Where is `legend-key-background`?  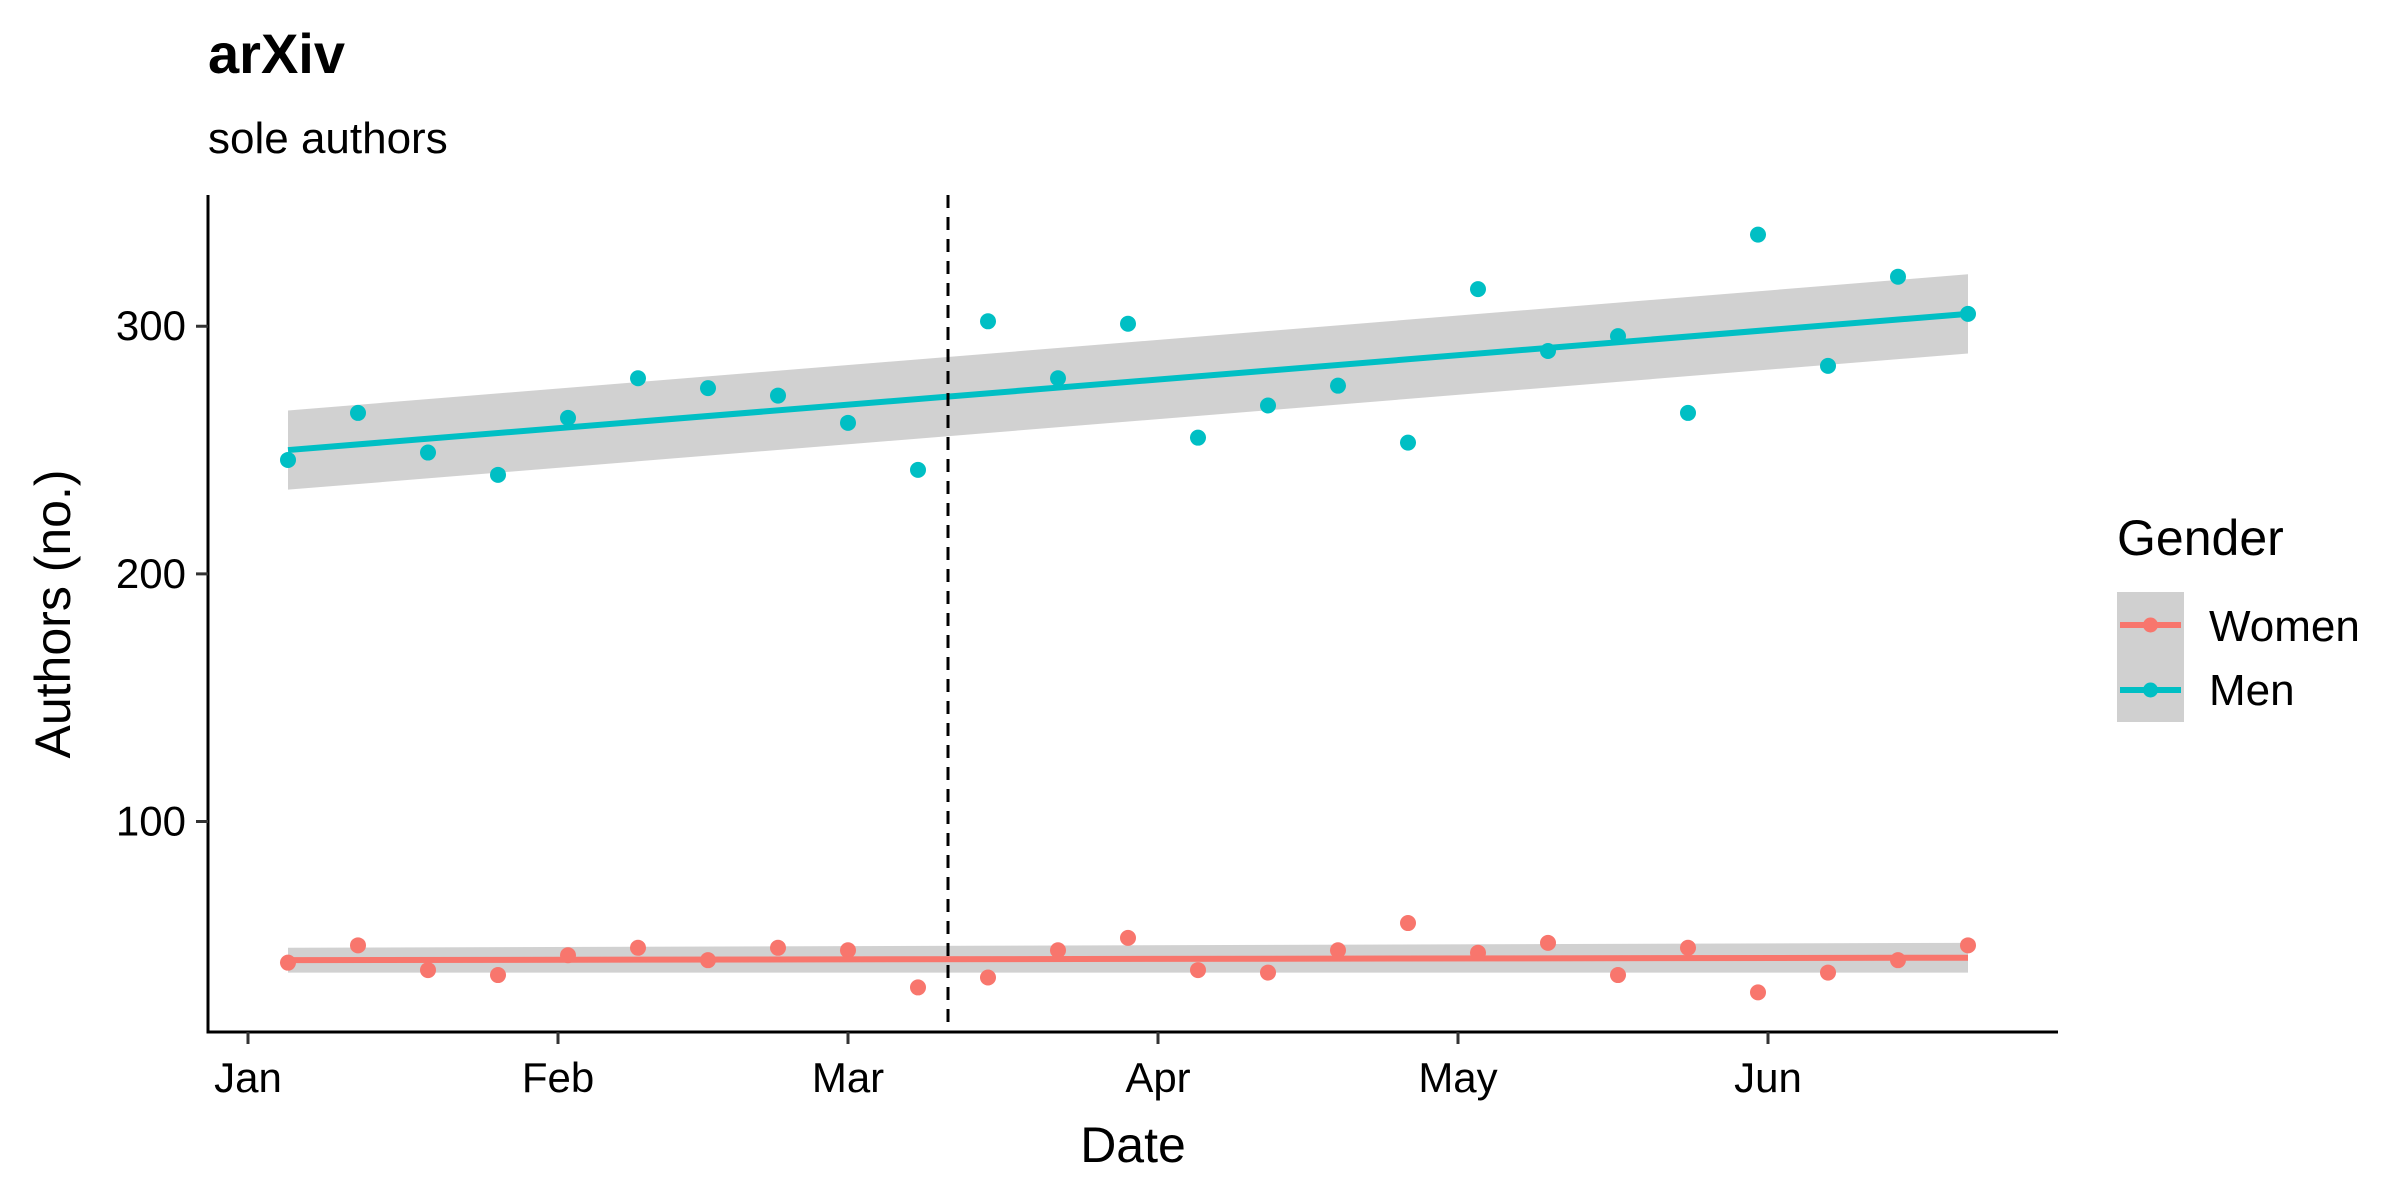 legend-key-background is located at coordinates (2150, 657).